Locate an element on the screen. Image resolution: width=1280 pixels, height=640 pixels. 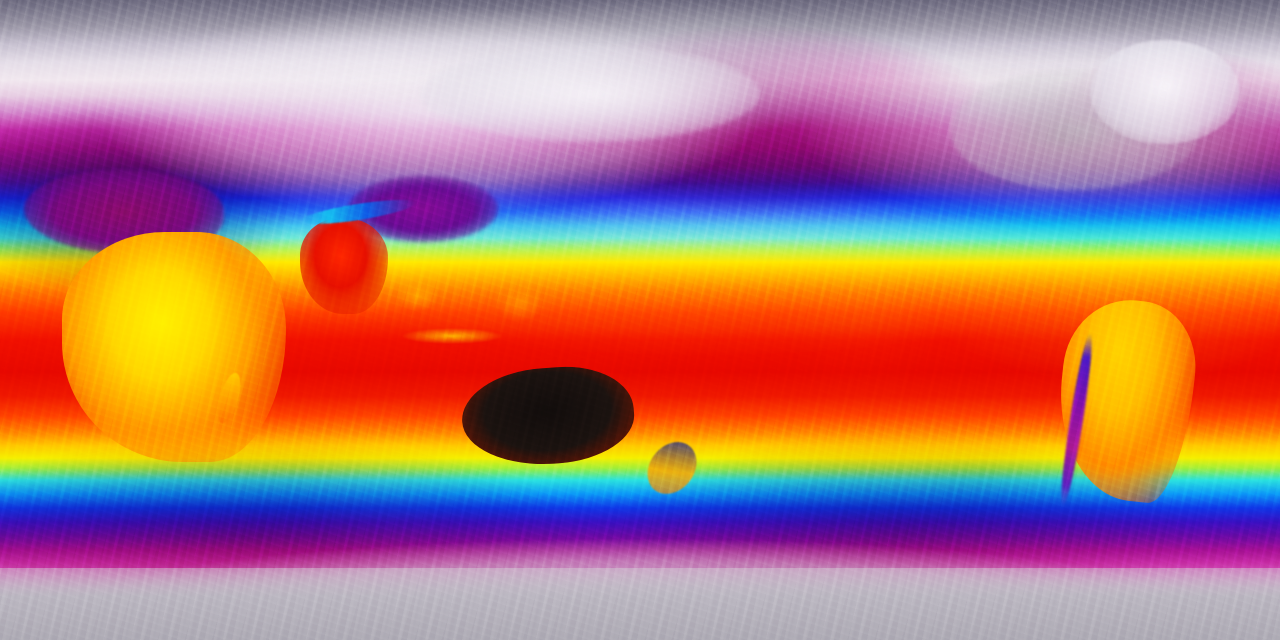
region-maritime-continent is located at coordinates (492, 323).